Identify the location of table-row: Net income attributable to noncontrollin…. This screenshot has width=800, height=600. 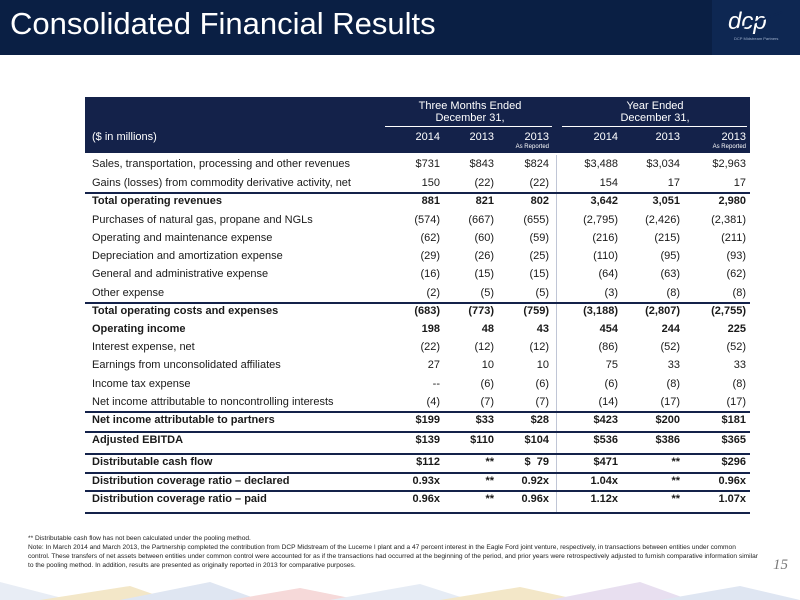
(417, 404).